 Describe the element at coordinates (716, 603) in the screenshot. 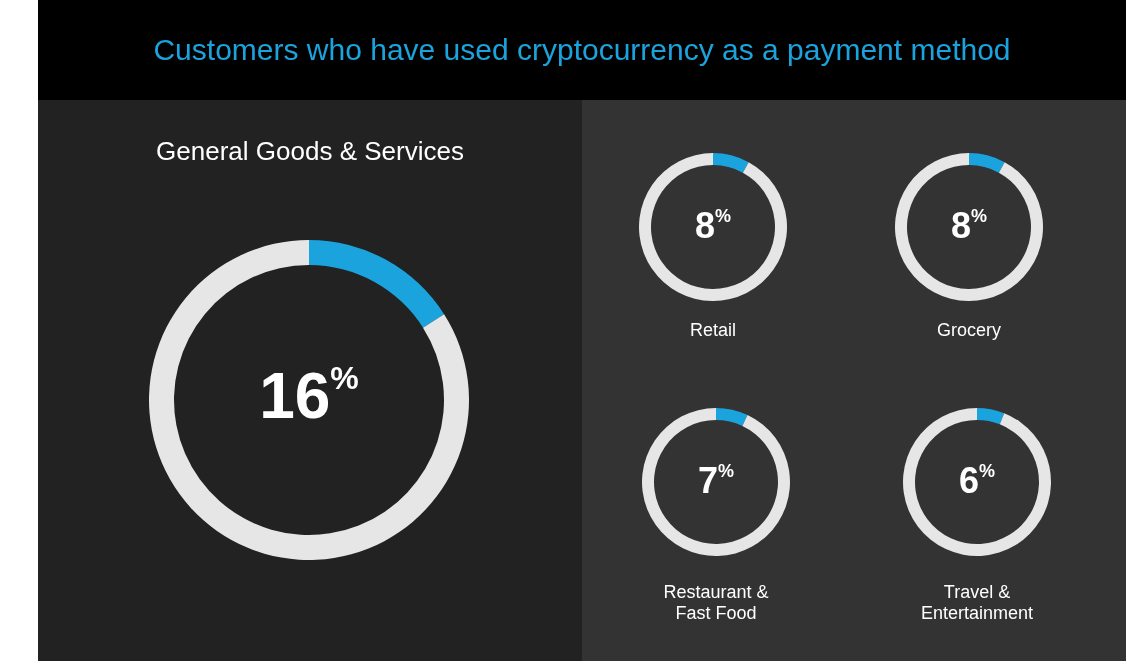

I see `text: Restaurant & Fast Food` at that location.